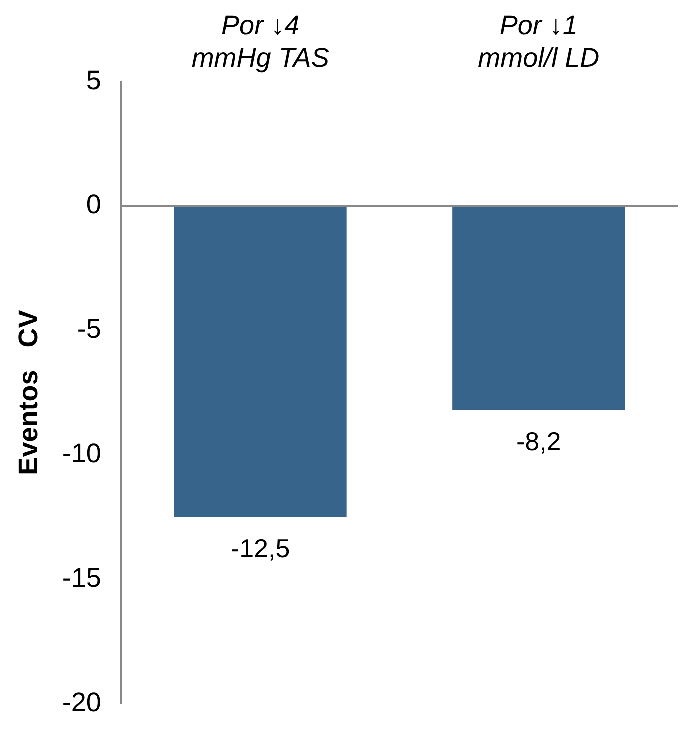 The height and width of the screenshot is (732, 690). What do you see at coordinates (29, 393) in the screenshot?
I see `y-axis-title: Eventos CV` at bounding box center [29, 393].